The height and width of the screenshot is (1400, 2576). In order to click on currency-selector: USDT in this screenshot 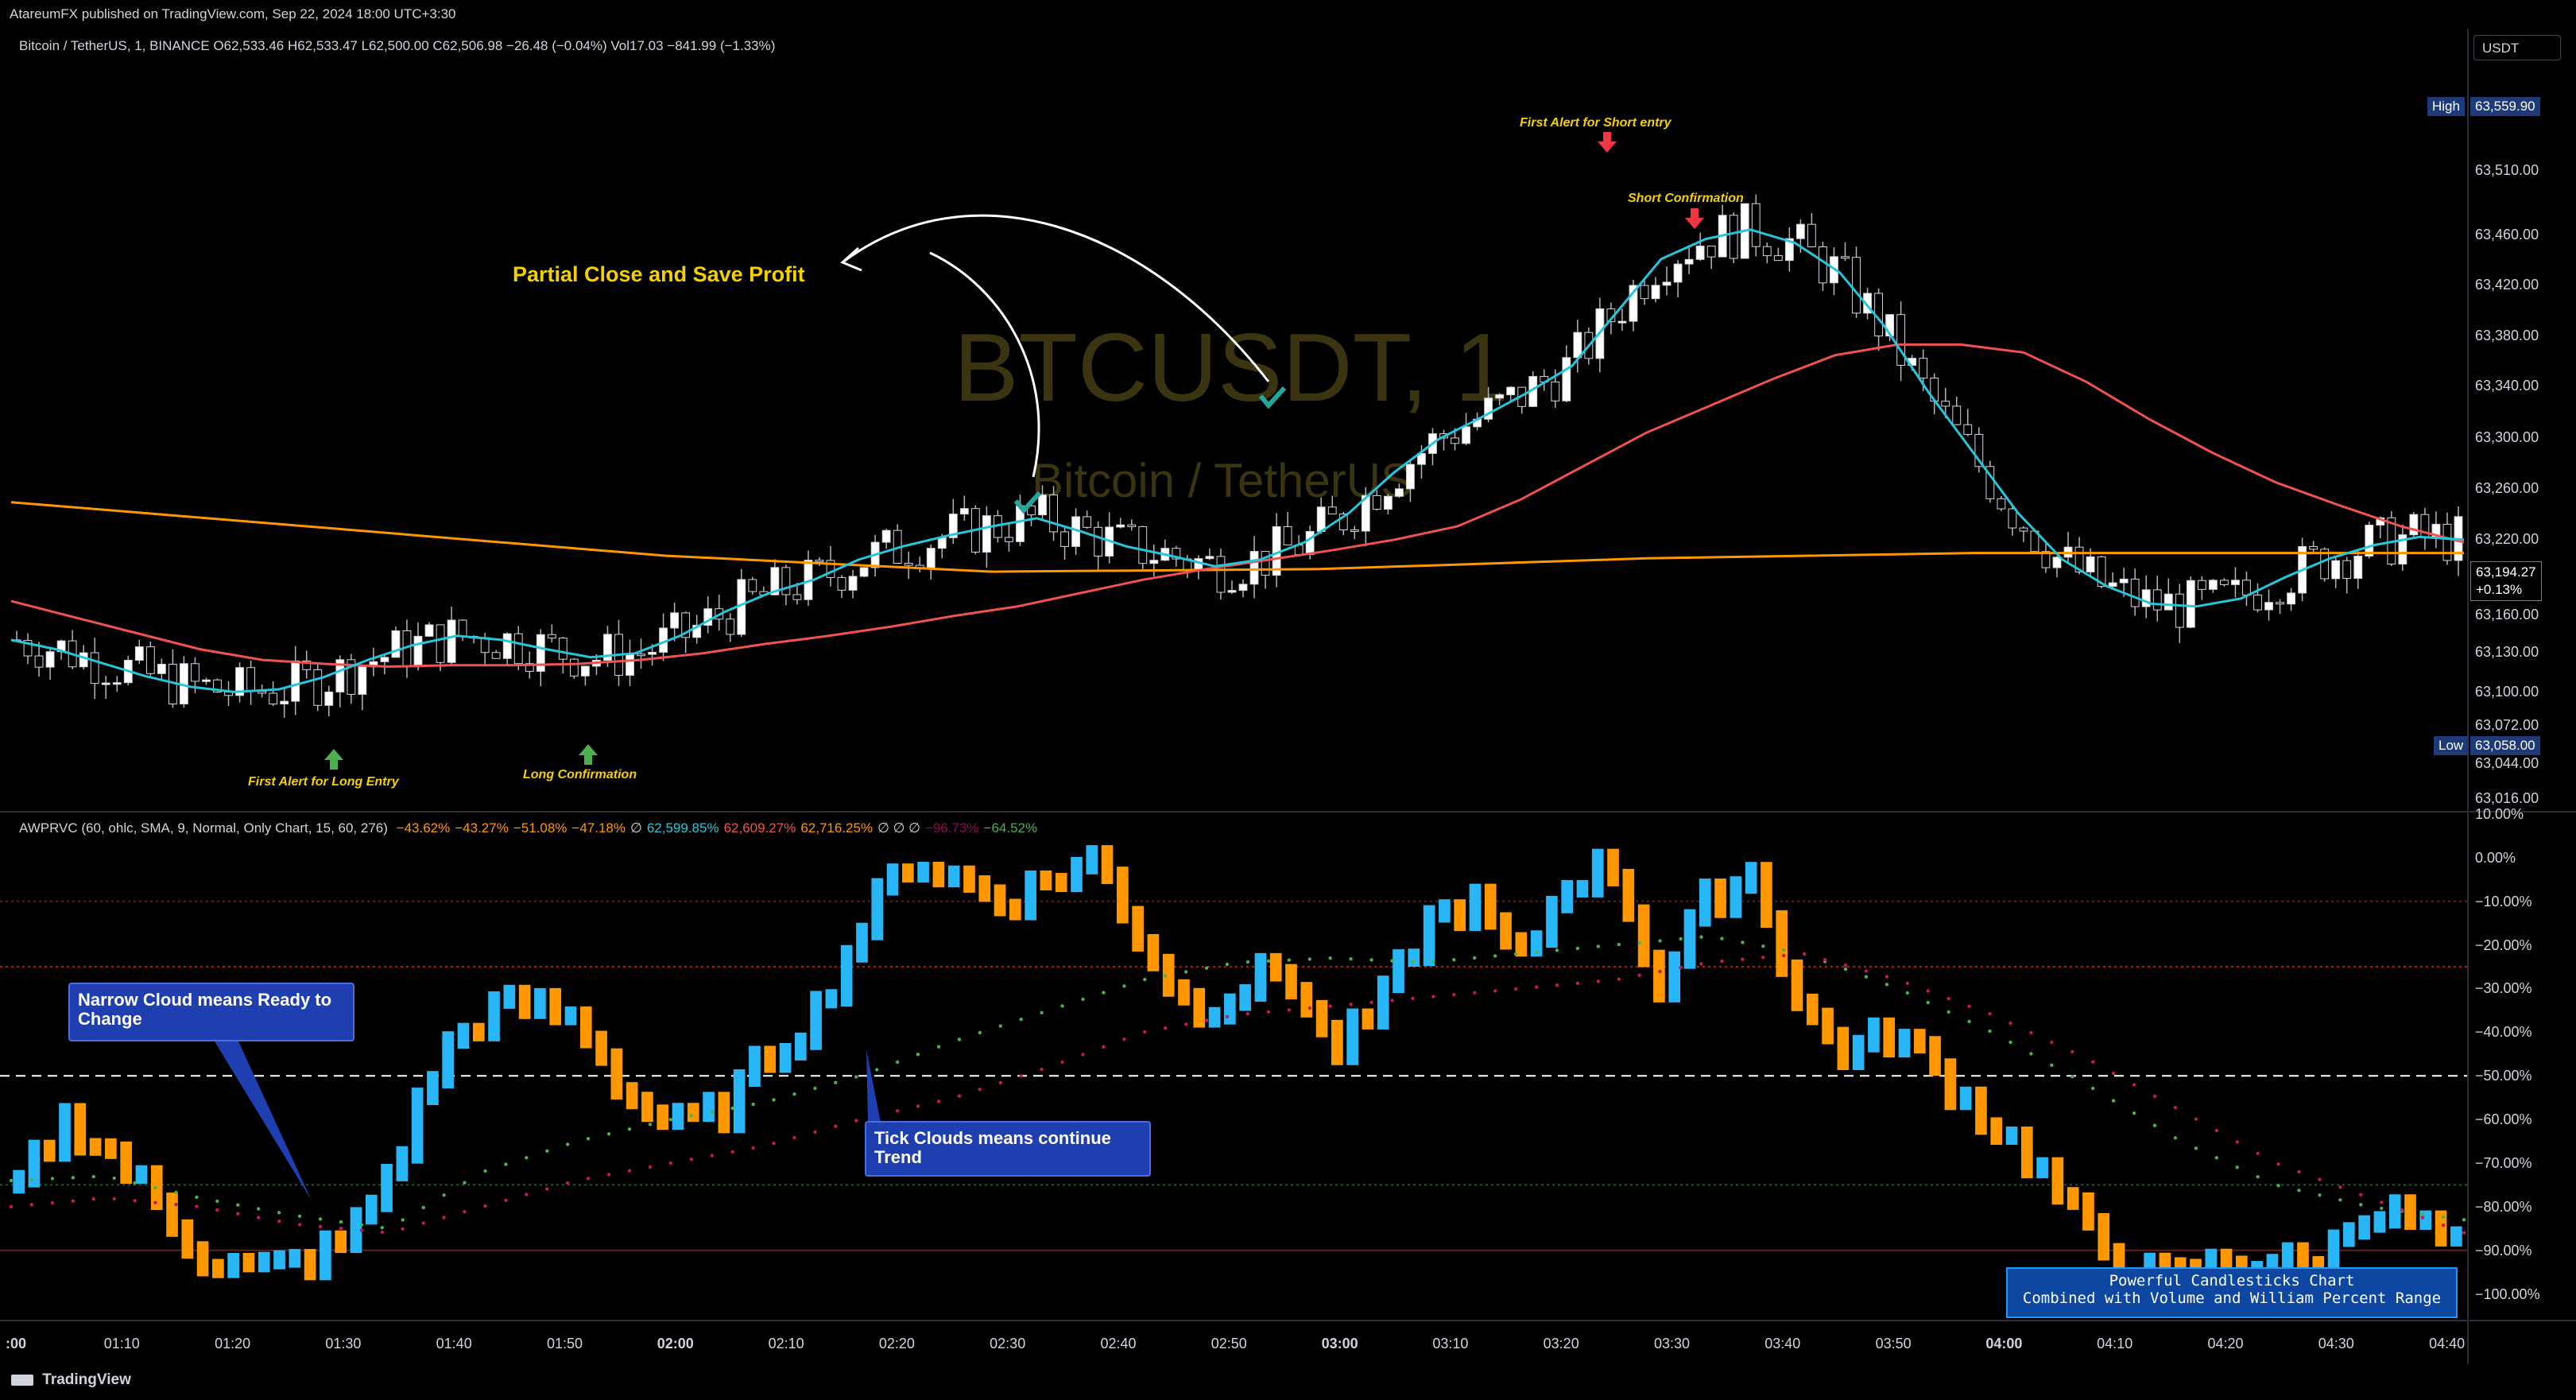, I will do `click(2517, 47)`.